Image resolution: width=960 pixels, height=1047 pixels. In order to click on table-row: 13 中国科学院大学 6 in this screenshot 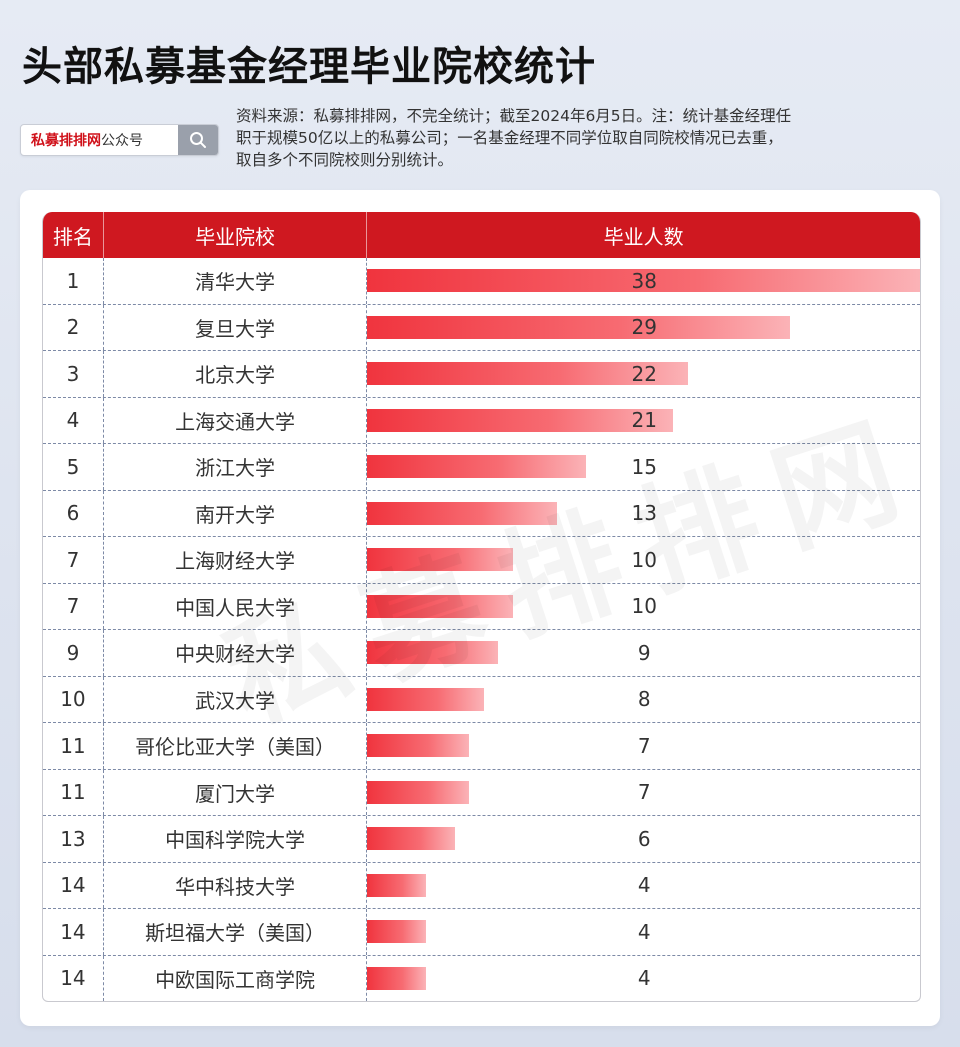, I will do `click(481, 838)`.